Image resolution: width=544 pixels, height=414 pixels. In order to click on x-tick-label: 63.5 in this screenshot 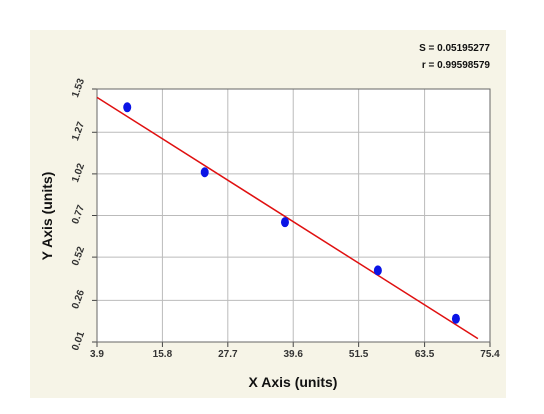, I will do `click(425, 354)`.